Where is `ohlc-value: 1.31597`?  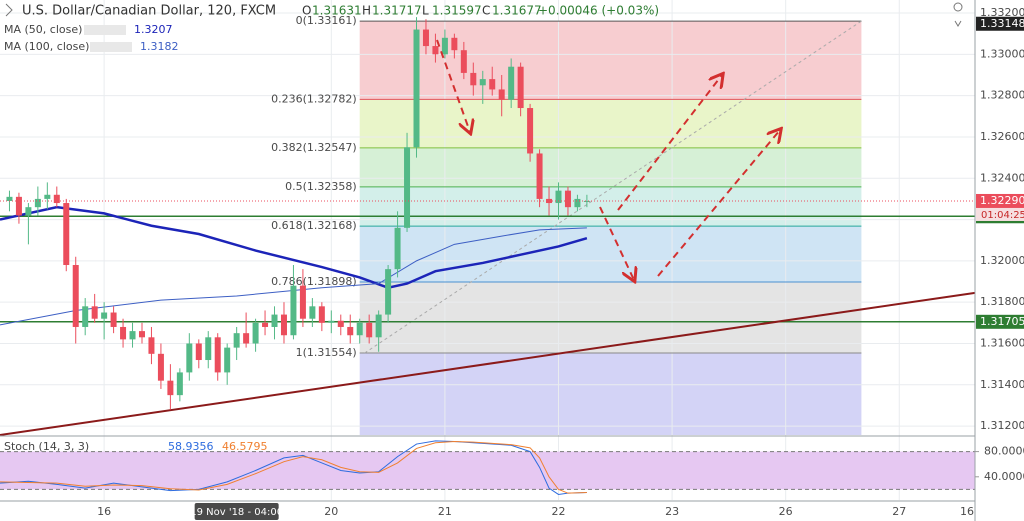 ohlc-value: 1.31597 is located at coordinates (457, 11).